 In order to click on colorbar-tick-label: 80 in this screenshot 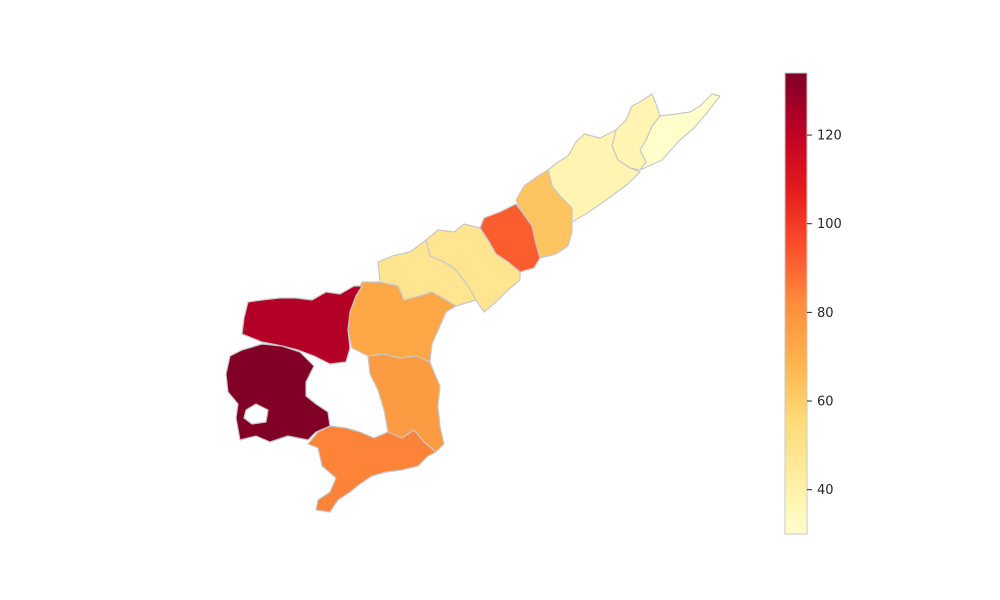, I will do `click(825, 313)`.